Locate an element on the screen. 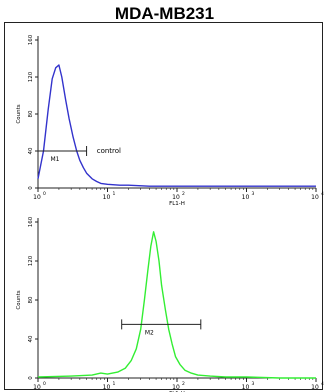 The height and width of the screenshot is (392, 329). gate-label: M2 is located at coordinates (149, 332).